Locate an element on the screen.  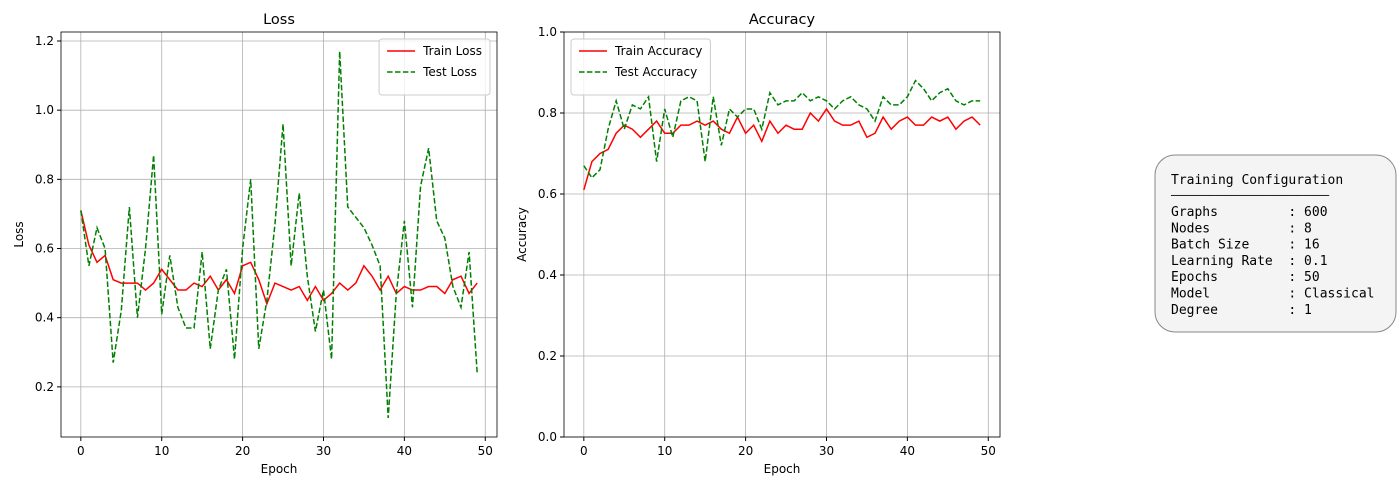
chart-title: Loss is located at coordinates (279, 20).